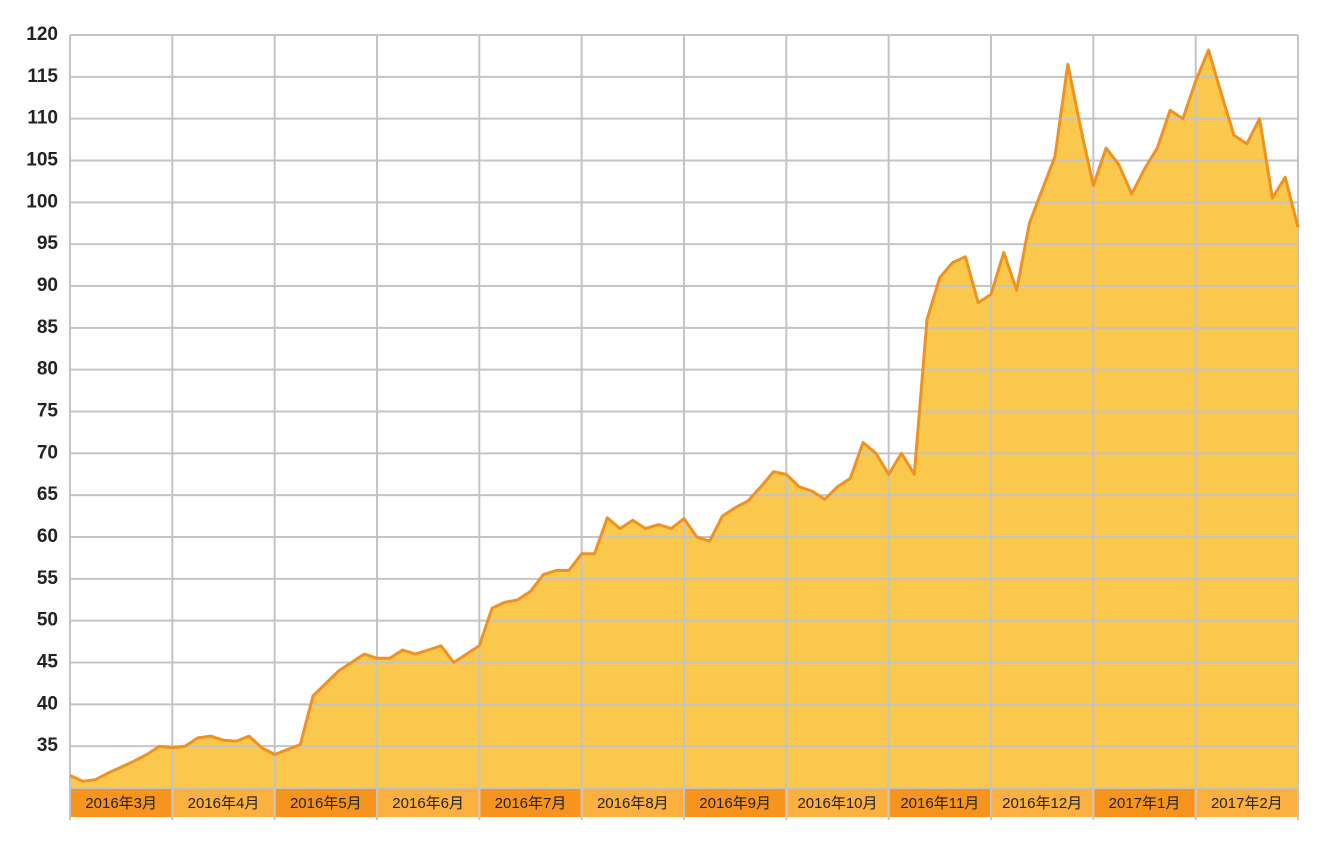 The width and height of the screenshot is (1319, 842). Describe the element at coordinates (47, 703) in the screenshot. I see `y-tick-label: 40` at that location.